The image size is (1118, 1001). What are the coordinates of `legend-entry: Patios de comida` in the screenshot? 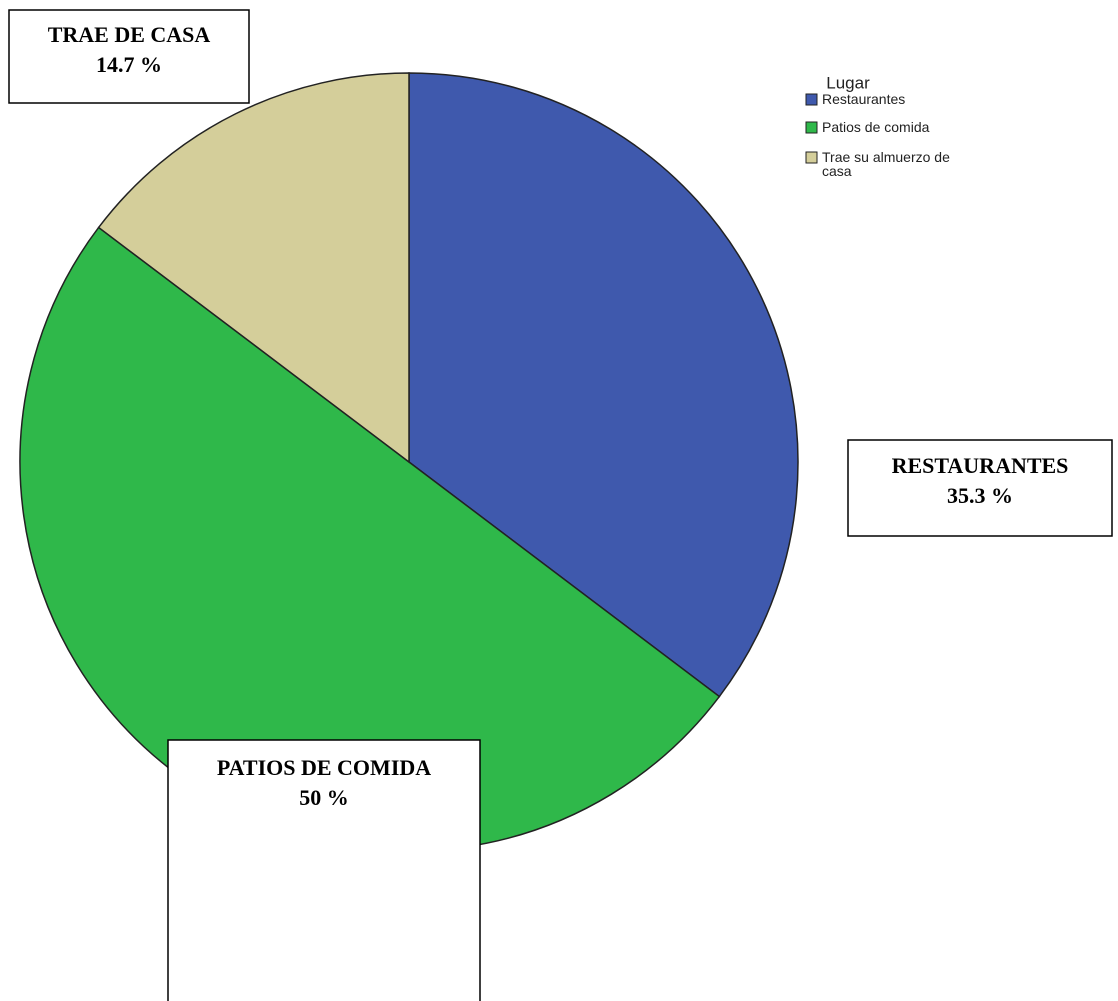 It's located at (876, 127).